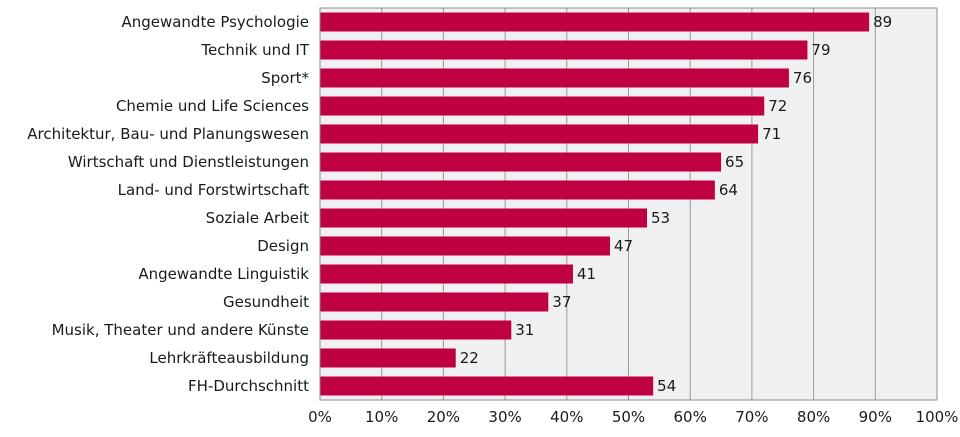 The width and height of the screenshot is (960, 437). Describe the element at coordinates (660, 218) in the screenshot. I see `bar-value-label: 53` at that location.